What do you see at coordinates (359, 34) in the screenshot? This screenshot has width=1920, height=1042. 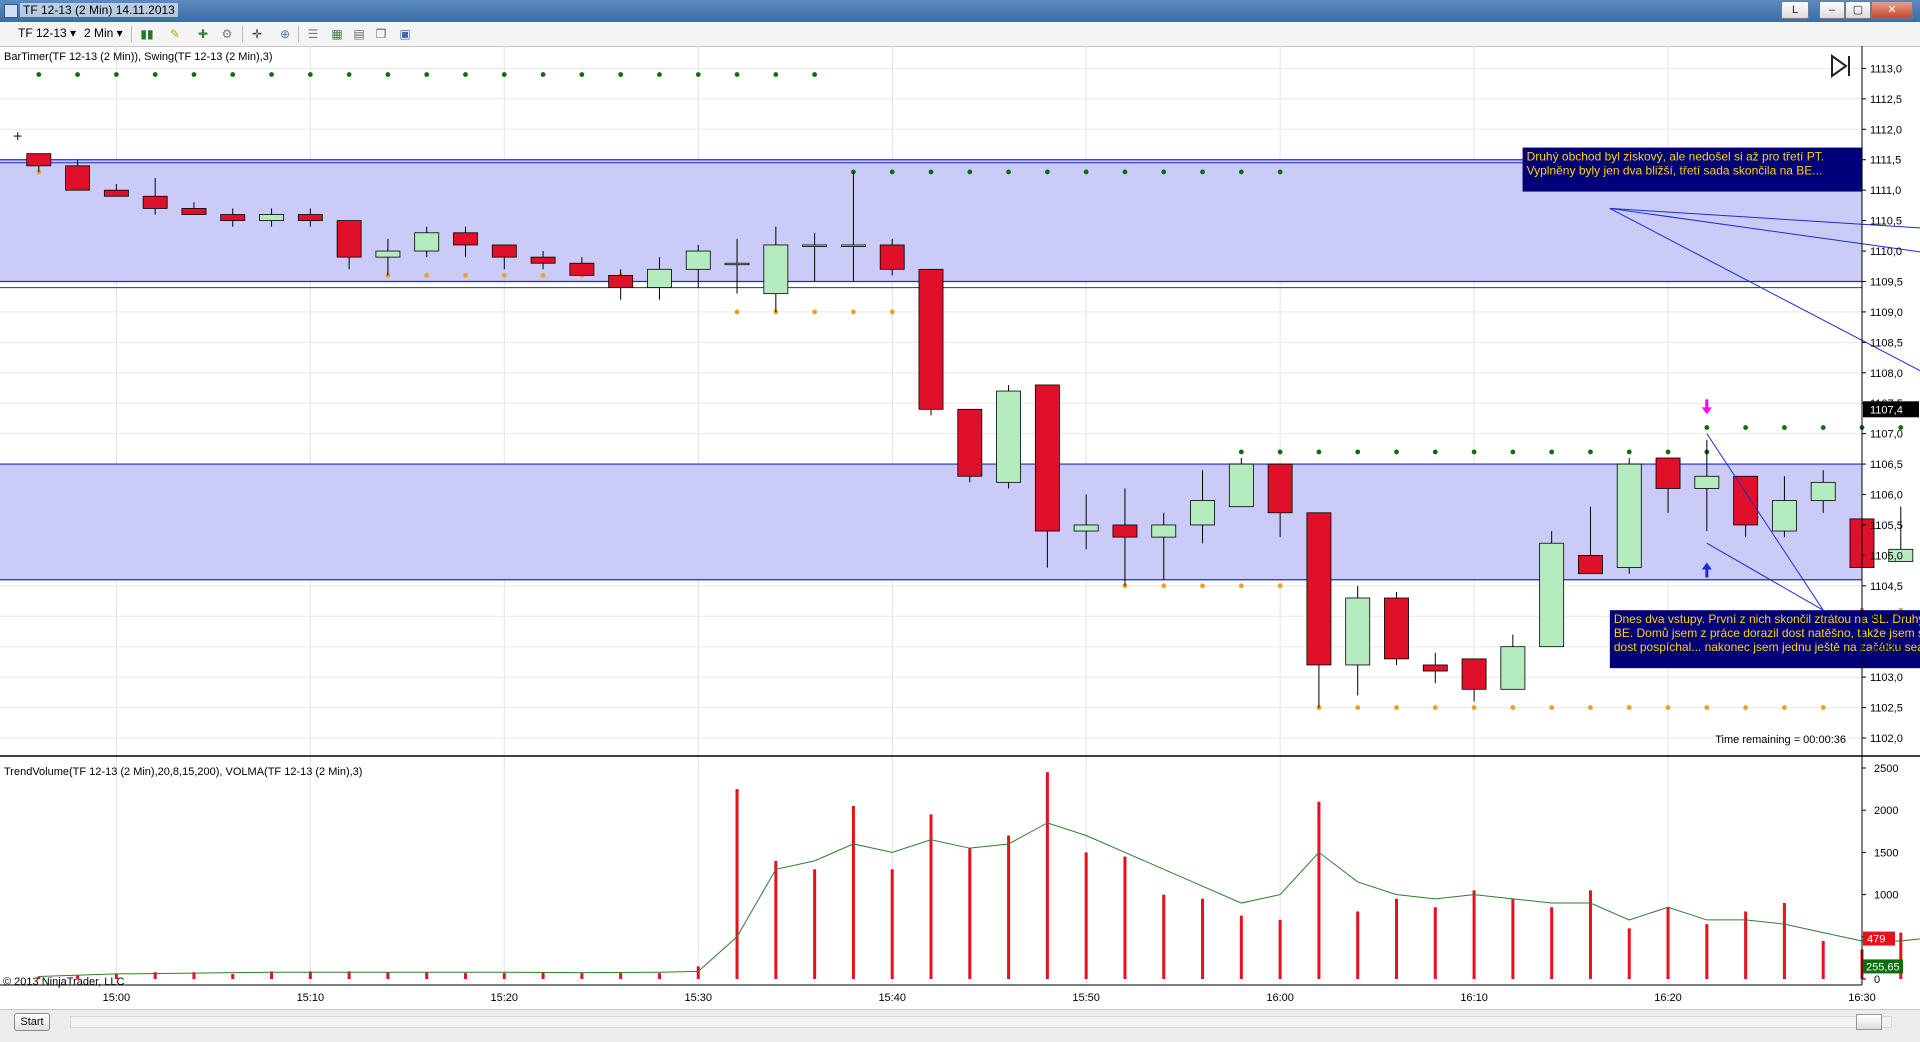 I see `template-icon: ▤` at bounding box center [359, 34].